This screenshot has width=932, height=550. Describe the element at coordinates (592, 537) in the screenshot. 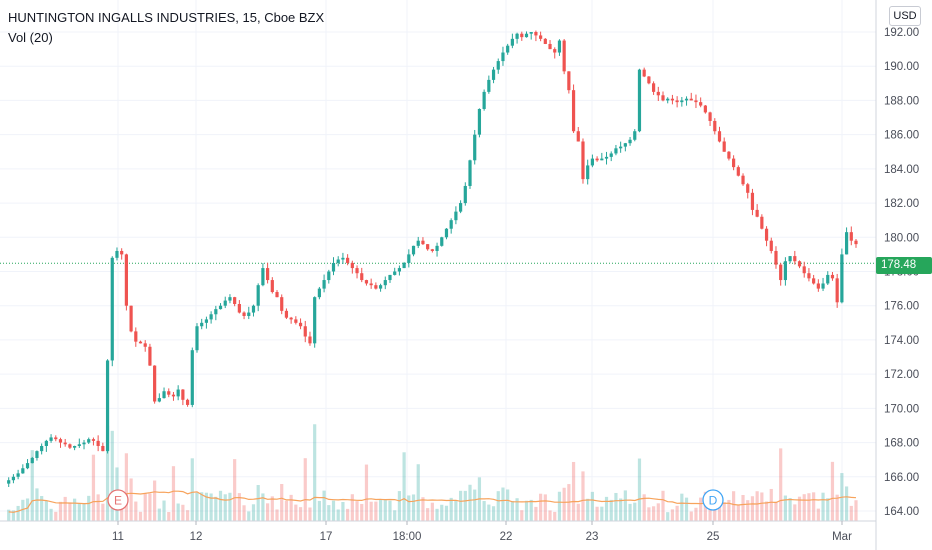

I see `x-tick-label: 23` at that location.